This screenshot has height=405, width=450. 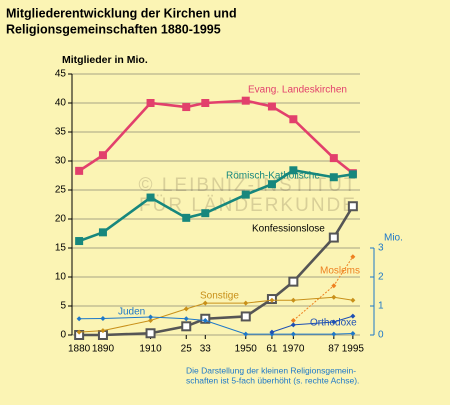 I want to click on y-tick-label: 25, so click(x=61, y=190).